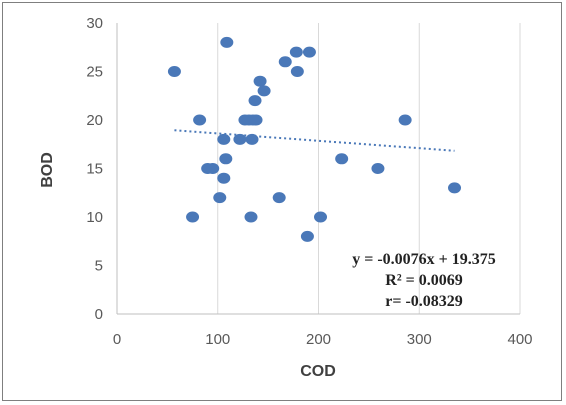 The height and width of the screenshot is (405, 566). I want to click on x-tick-label: 400, so click(519, 339).